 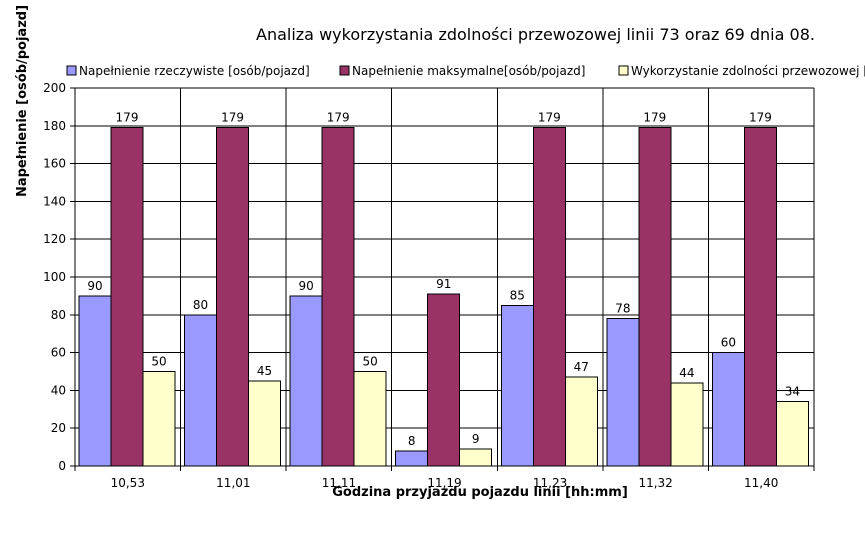 I want to click on x-tick-label: 11,01, so click(x=233, y=483).